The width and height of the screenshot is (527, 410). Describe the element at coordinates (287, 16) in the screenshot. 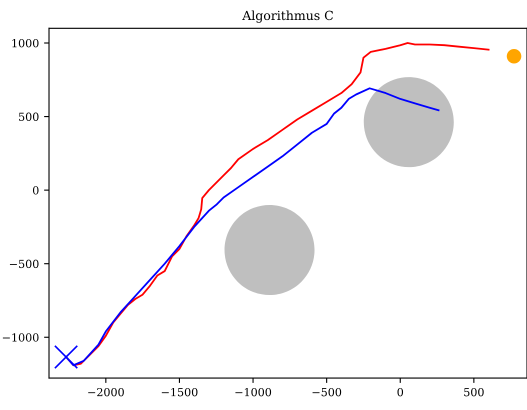

I see `chart-title: Algorithmus C` at that location.